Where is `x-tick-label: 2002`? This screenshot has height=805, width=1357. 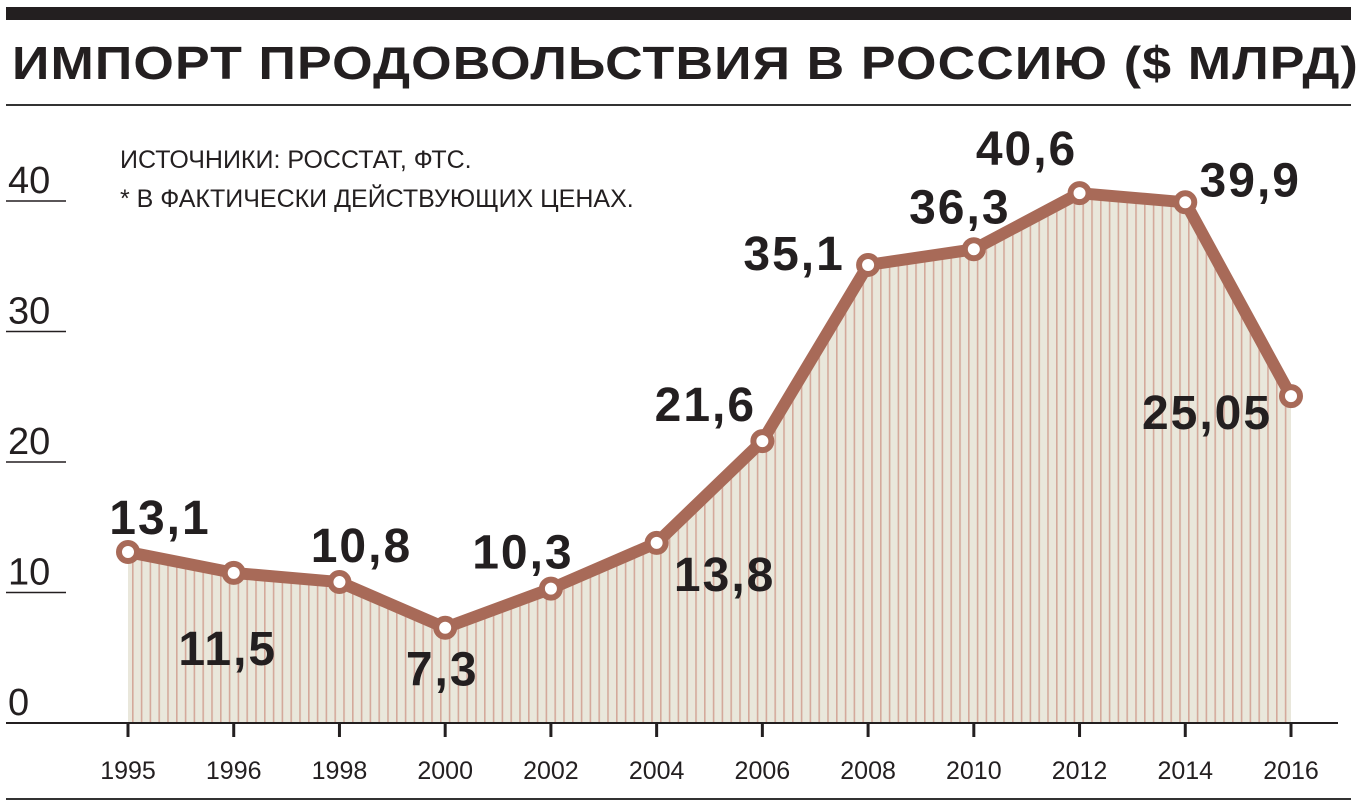
x-tick-label: 2002 is located at coordinates (551, 771).